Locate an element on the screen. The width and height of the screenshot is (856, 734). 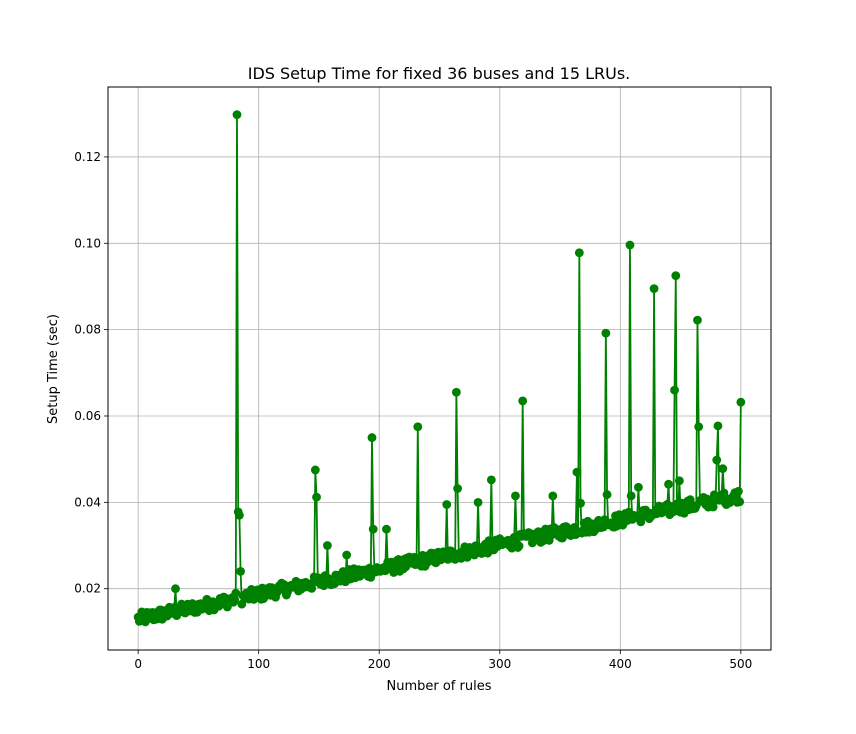
x-tick-label: 500 is located at coordinates (740, 664).